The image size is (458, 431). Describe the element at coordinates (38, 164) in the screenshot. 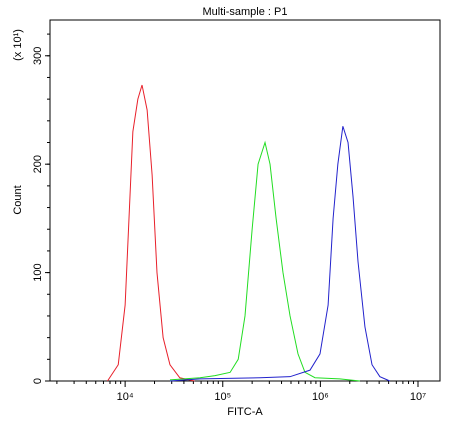

I see `y-tick-label: 200` at that location.